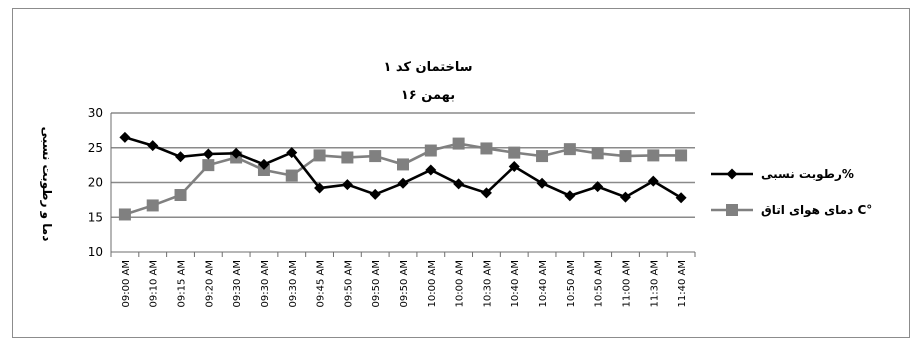  Describe the element at coordinates (427, 67) in the screenshot. I see `chart-title: ساختمان کد ۱` at that location.